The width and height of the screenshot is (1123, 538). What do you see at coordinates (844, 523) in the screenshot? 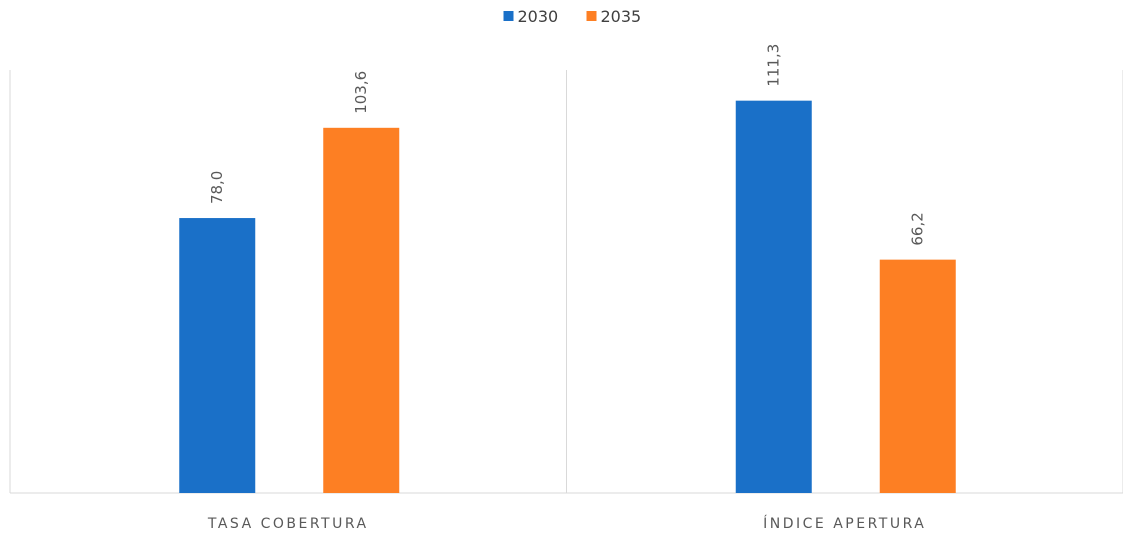
I see `x-tick-label: ÍNDICE APERTURA` at bounding box center [844, 523].